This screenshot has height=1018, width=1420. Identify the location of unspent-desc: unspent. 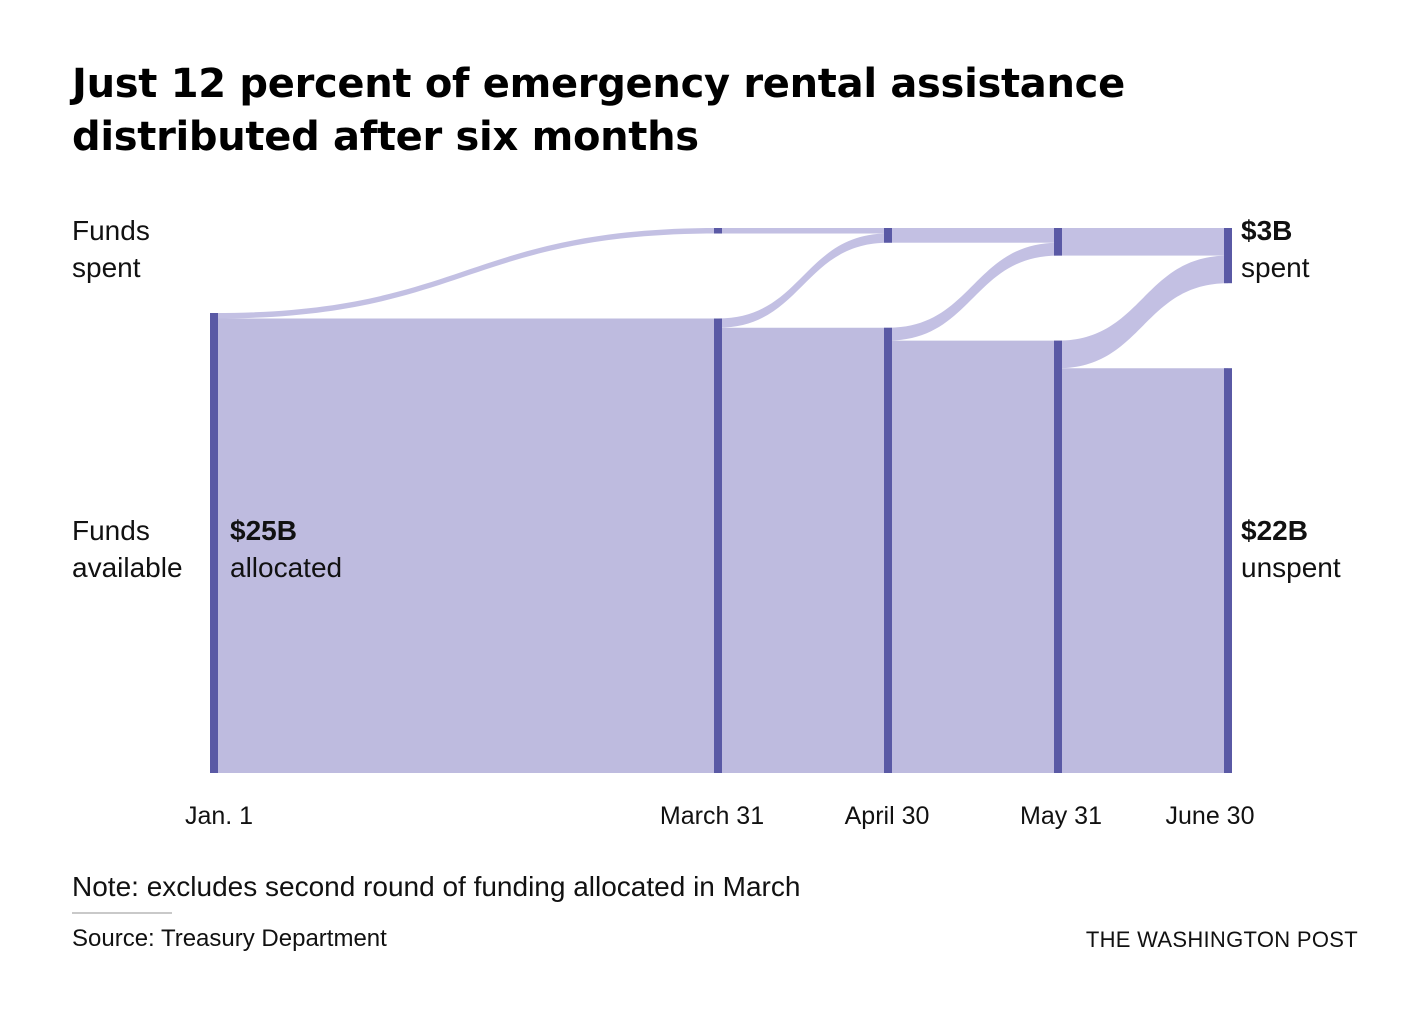
(1291, 567).